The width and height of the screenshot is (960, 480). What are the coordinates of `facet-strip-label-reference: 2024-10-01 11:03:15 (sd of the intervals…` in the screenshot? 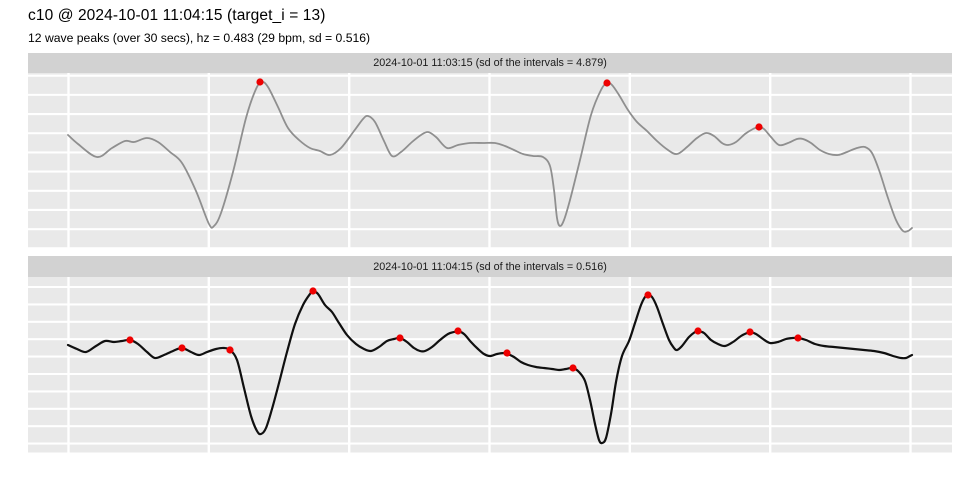 It's located at (490, 63).